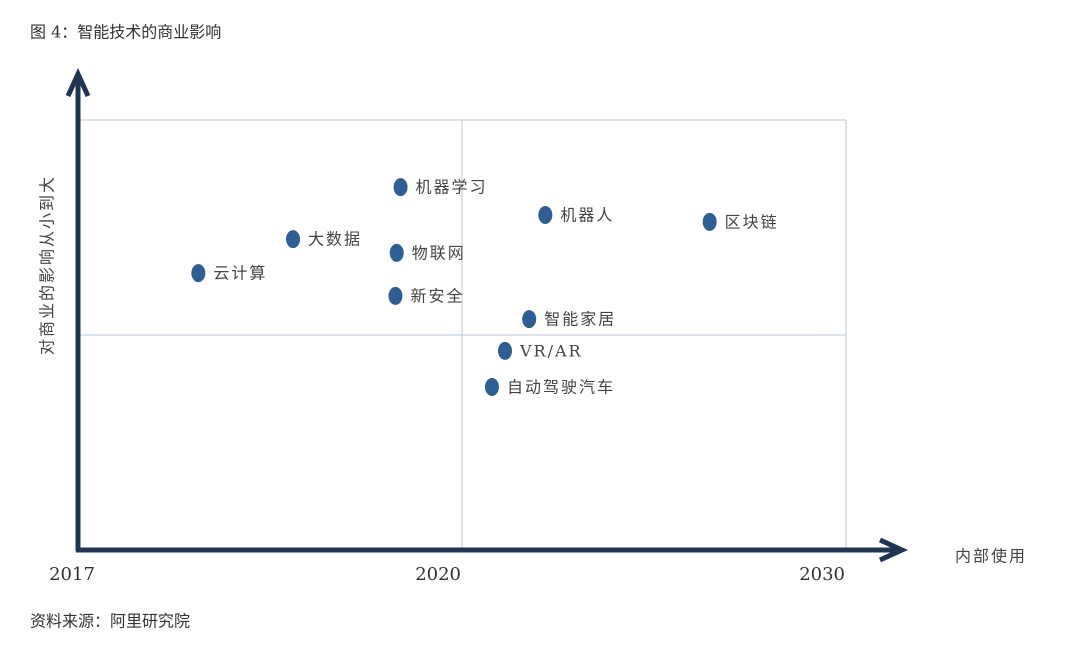  I want to click on point-label: 机器学习, so click(452, 187).